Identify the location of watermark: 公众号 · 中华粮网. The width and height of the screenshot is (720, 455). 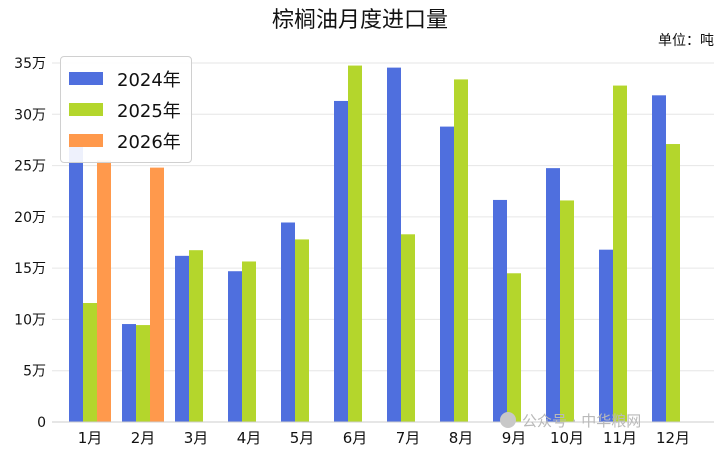
(570, 420).